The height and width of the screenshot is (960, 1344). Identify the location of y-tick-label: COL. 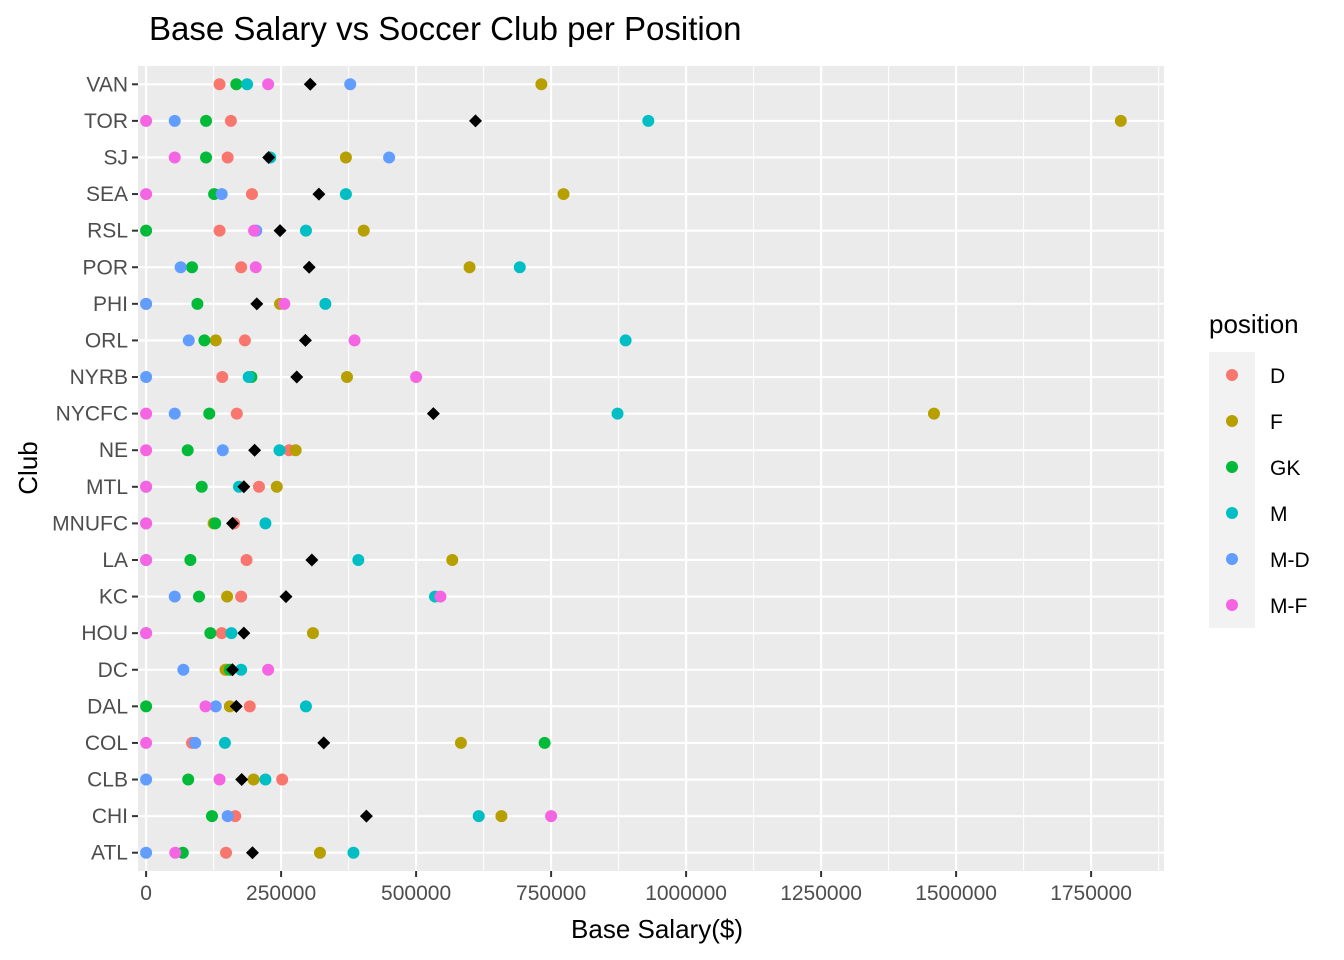
(106, 743).